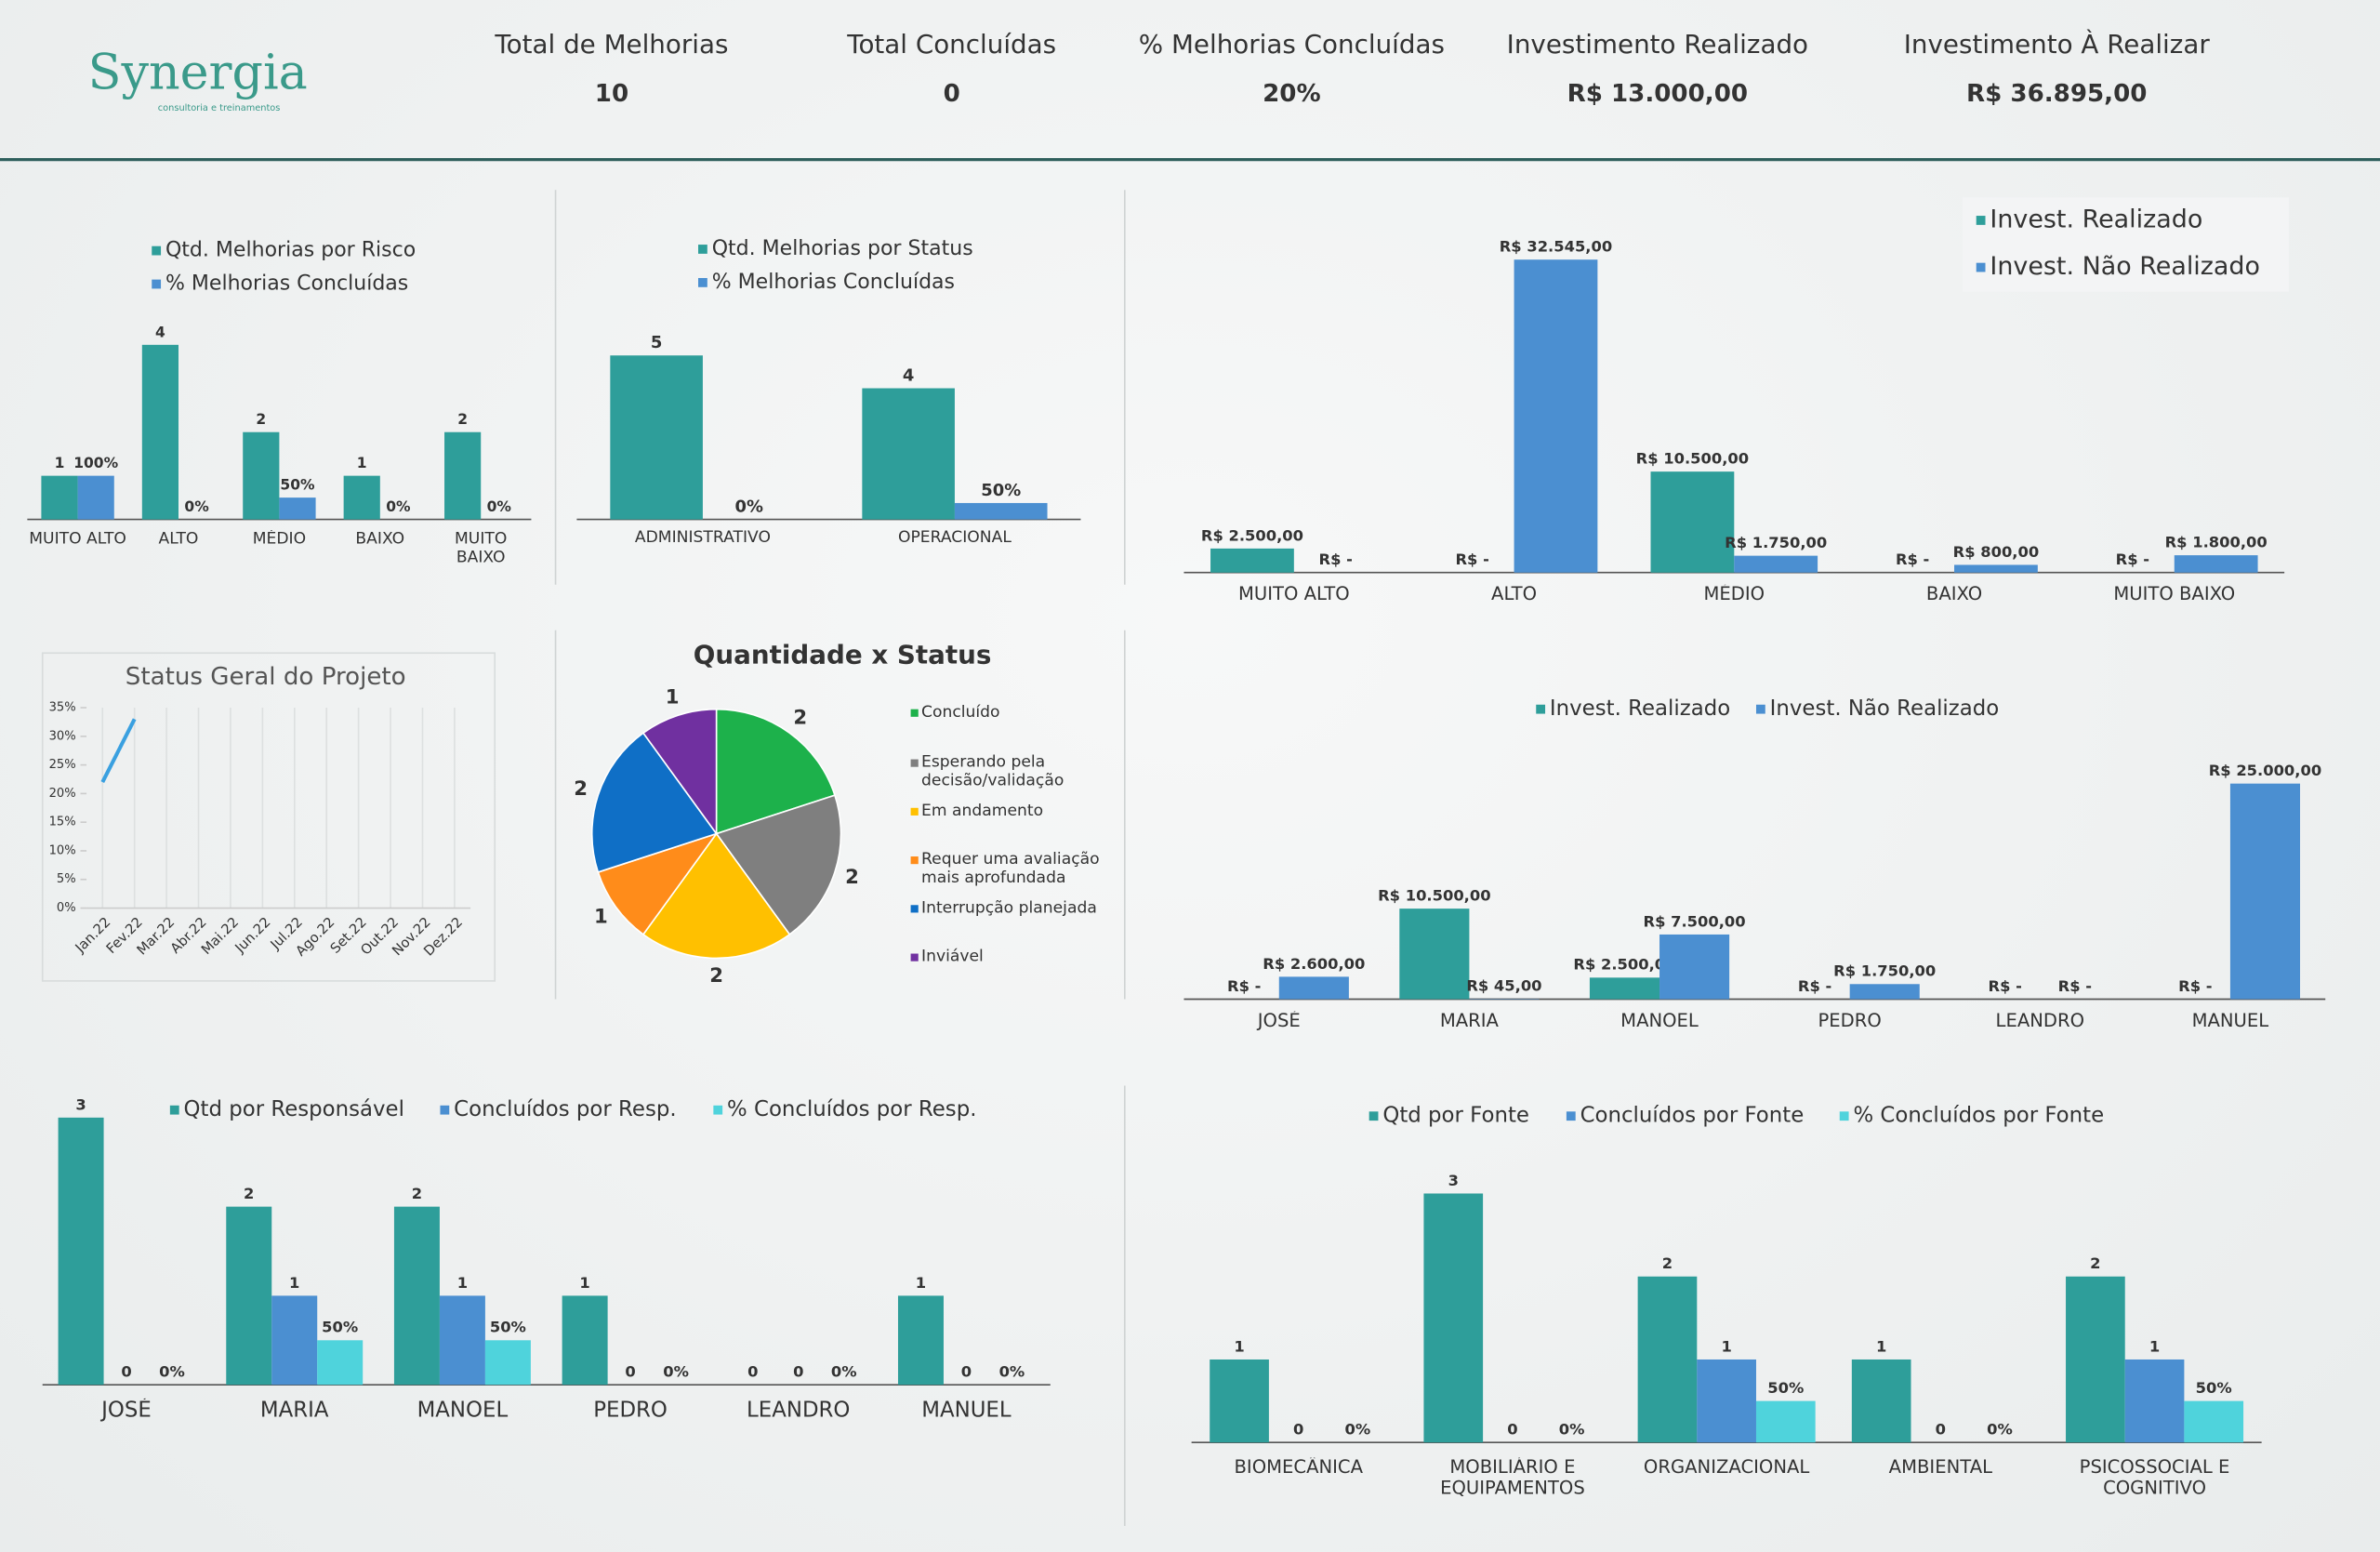  I want to click on x-tick-label: ALTO, so click(178, 539).